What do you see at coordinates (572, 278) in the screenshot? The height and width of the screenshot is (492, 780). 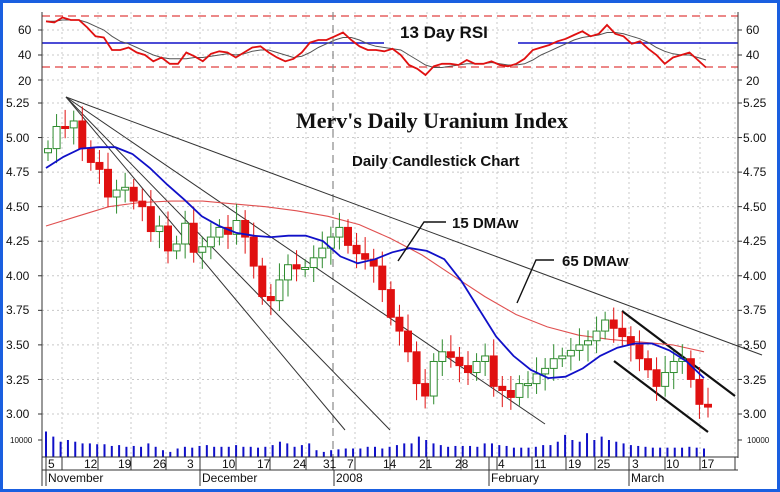 I see `annotation-65dmaw: 65 DMAw` at bounding box center [572, 278].